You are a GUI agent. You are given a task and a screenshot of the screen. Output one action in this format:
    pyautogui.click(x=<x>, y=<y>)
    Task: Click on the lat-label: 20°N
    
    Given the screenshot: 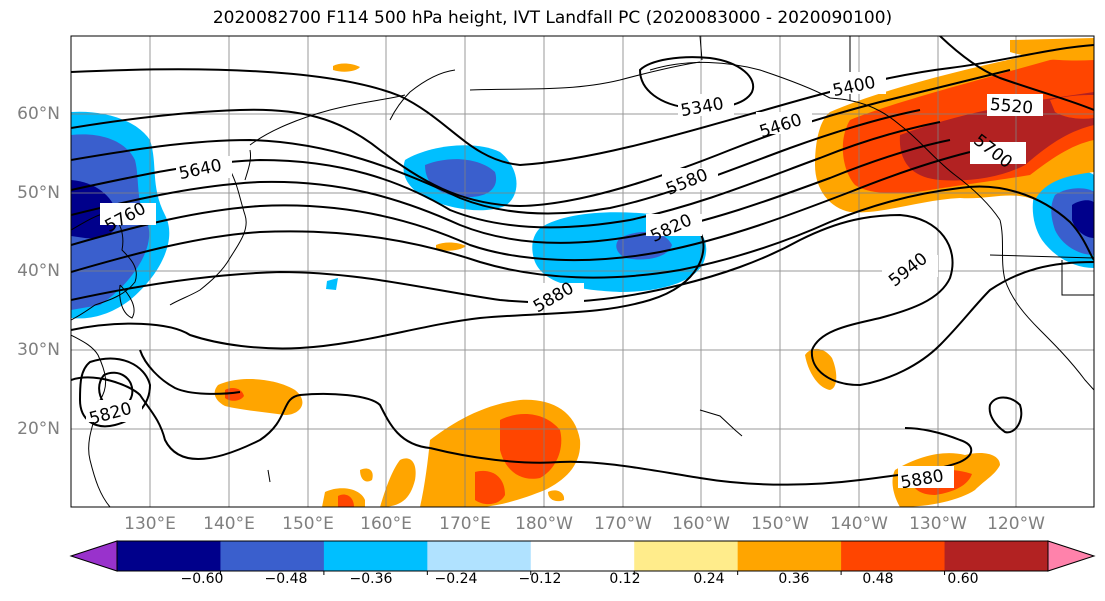 What is the action you would take?
    pyautogui.click(x=38, y=429)
    